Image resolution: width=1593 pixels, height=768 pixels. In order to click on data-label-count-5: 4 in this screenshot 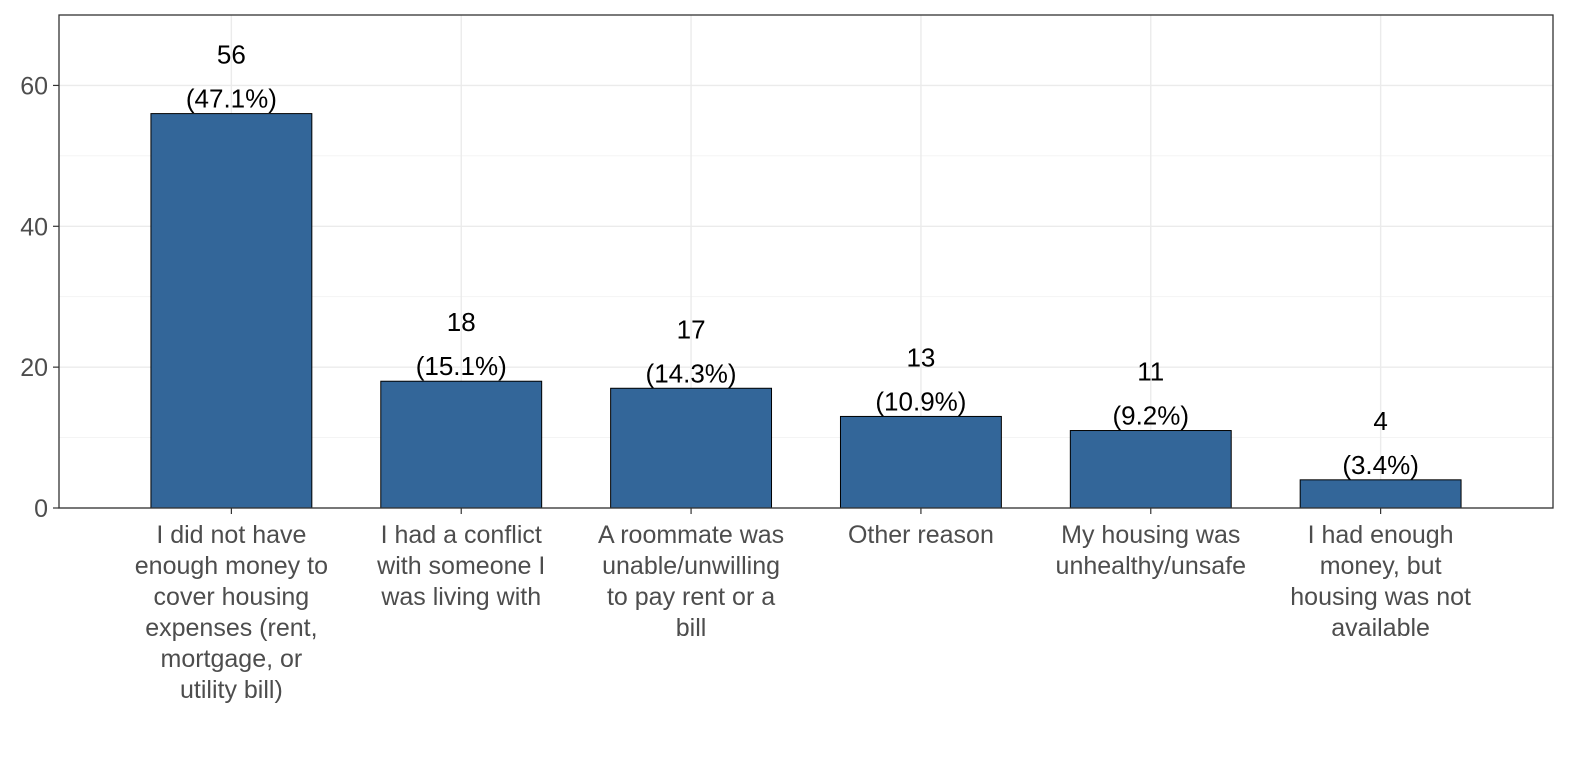, I will do `click(1380, 421)`.